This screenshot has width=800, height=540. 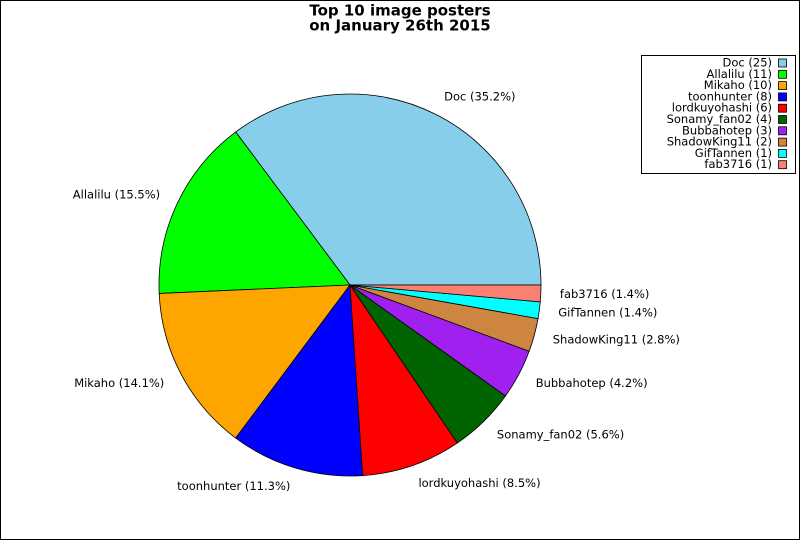 What do you see at coordinates (116, 195) in the screenshot?
I see `slice-label: Allalilu (15.5%)` at bounding box center [116, 195].